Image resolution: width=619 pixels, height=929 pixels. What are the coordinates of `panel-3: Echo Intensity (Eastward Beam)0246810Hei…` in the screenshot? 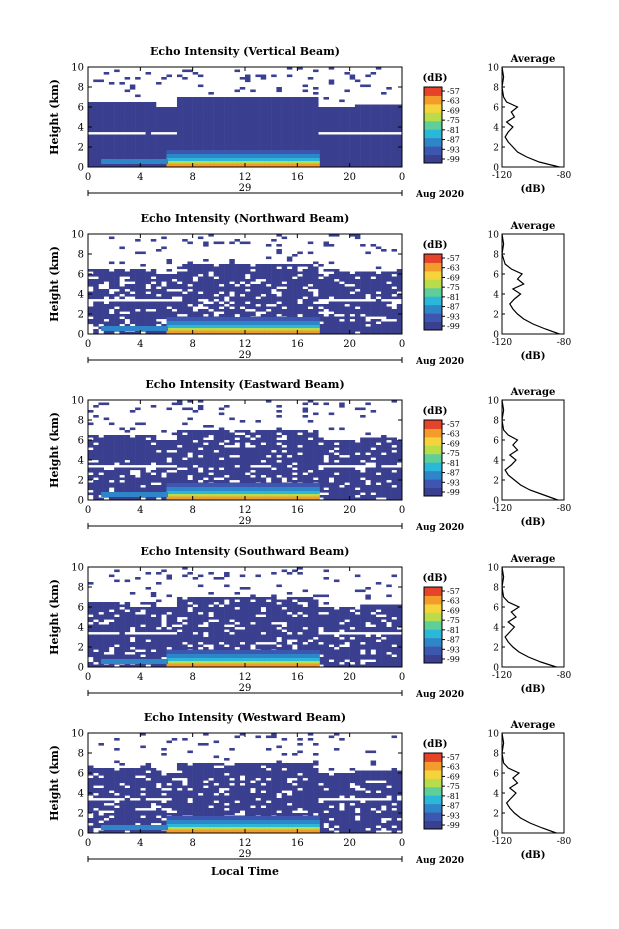 It's located at (310, 455).